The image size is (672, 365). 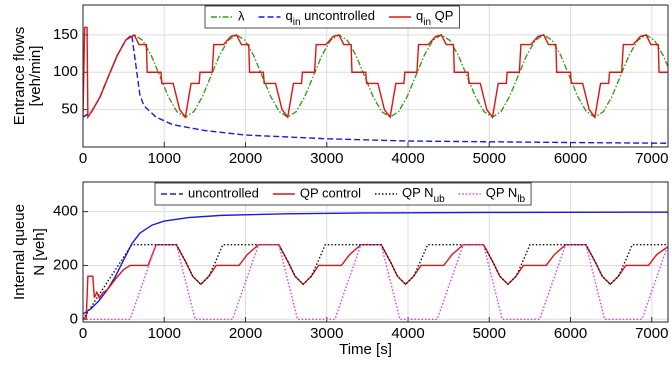 I want to click on legend: λ qin uncontrolled qin QP, so click(x=332, y=17).